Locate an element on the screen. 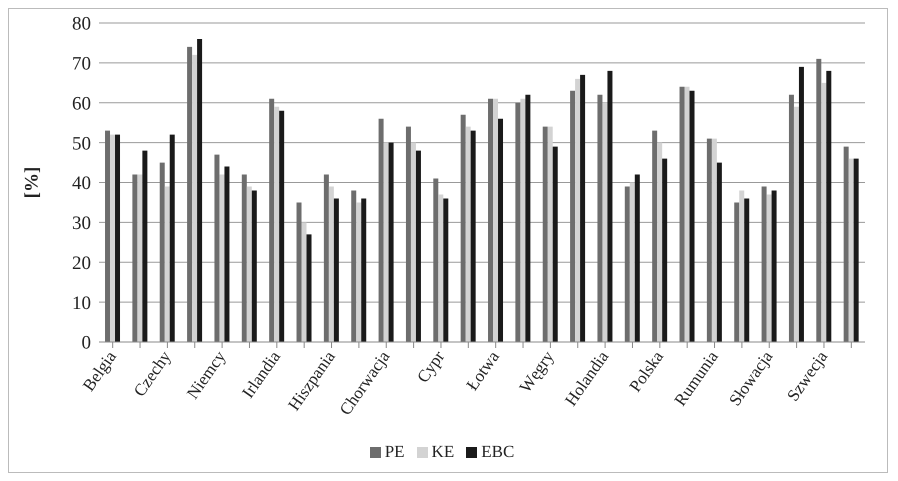 Image resolution: width=898 pixels, height=481 pixels. y-tick-label: 60 is located at coordinates (81, 103).